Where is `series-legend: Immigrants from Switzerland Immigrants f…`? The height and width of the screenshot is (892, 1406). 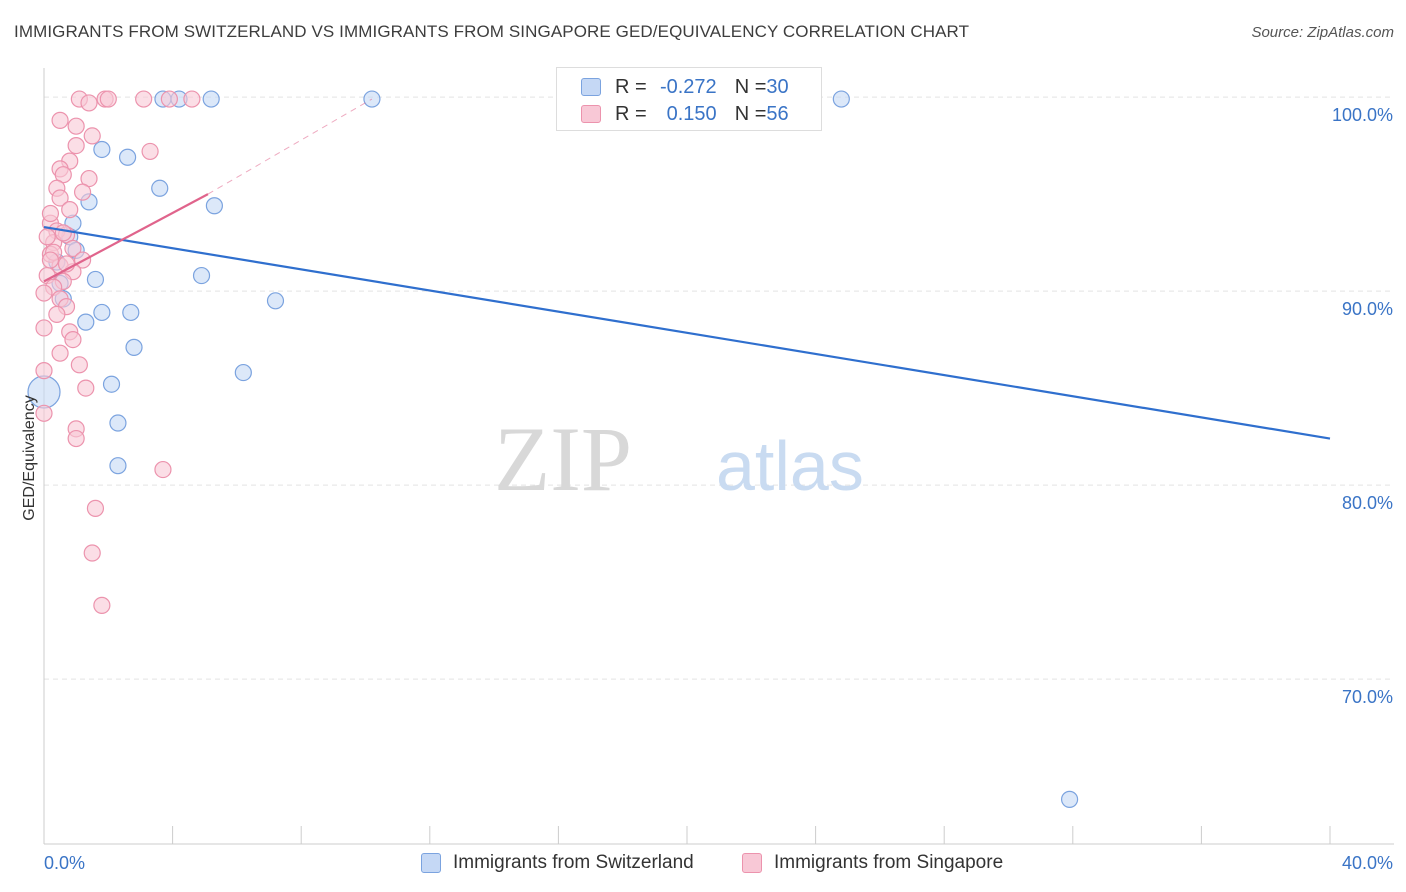 series-legend: Immigrants from Switzerland Immigrants f… is located at coordinates (703, 865).